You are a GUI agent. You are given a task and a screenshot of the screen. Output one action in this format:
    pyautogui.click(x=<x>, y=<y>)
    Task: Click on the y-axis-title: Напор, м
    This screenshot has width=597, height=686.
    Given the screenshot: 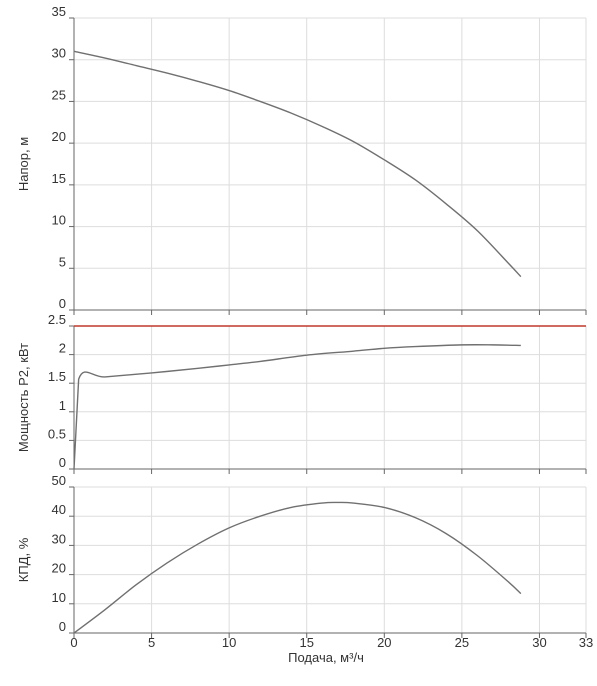 What is the action you would take?
    pyautogui.click(x=23, y=164)
    